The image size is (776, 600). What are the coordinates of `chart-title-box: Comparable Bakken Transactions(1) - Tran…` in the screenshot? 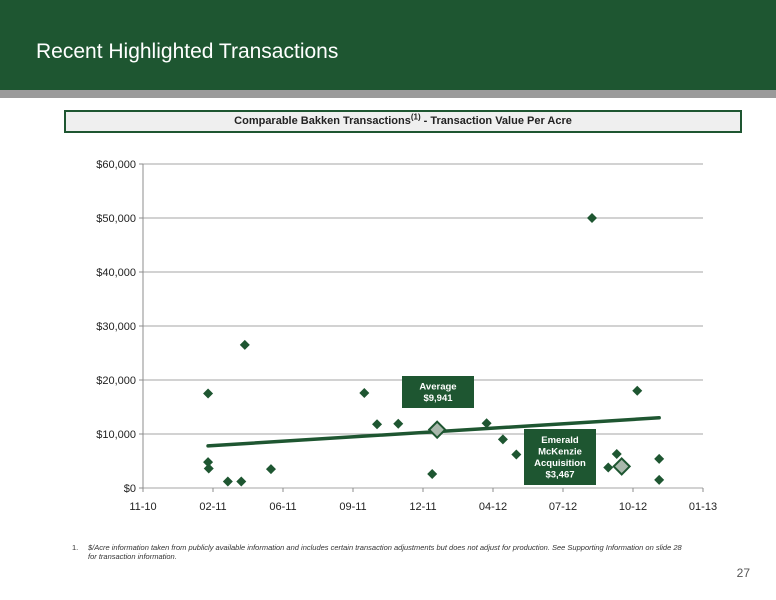 It's located at (403, 121).